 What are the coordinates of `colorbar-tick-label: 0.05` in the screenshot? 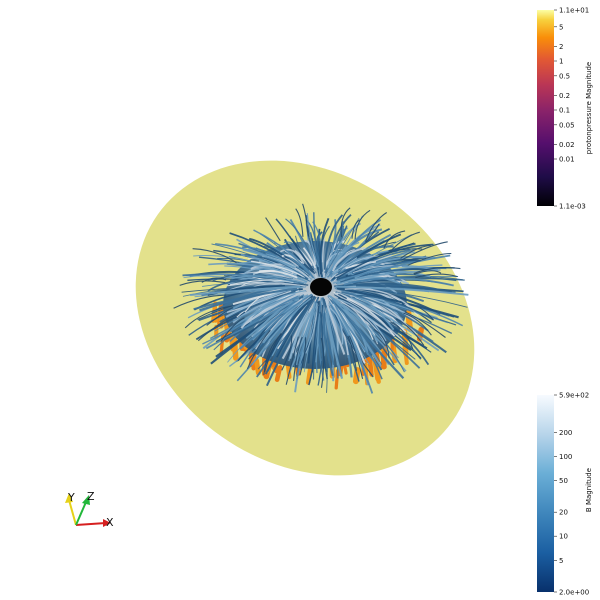 It's located at (567, 125).